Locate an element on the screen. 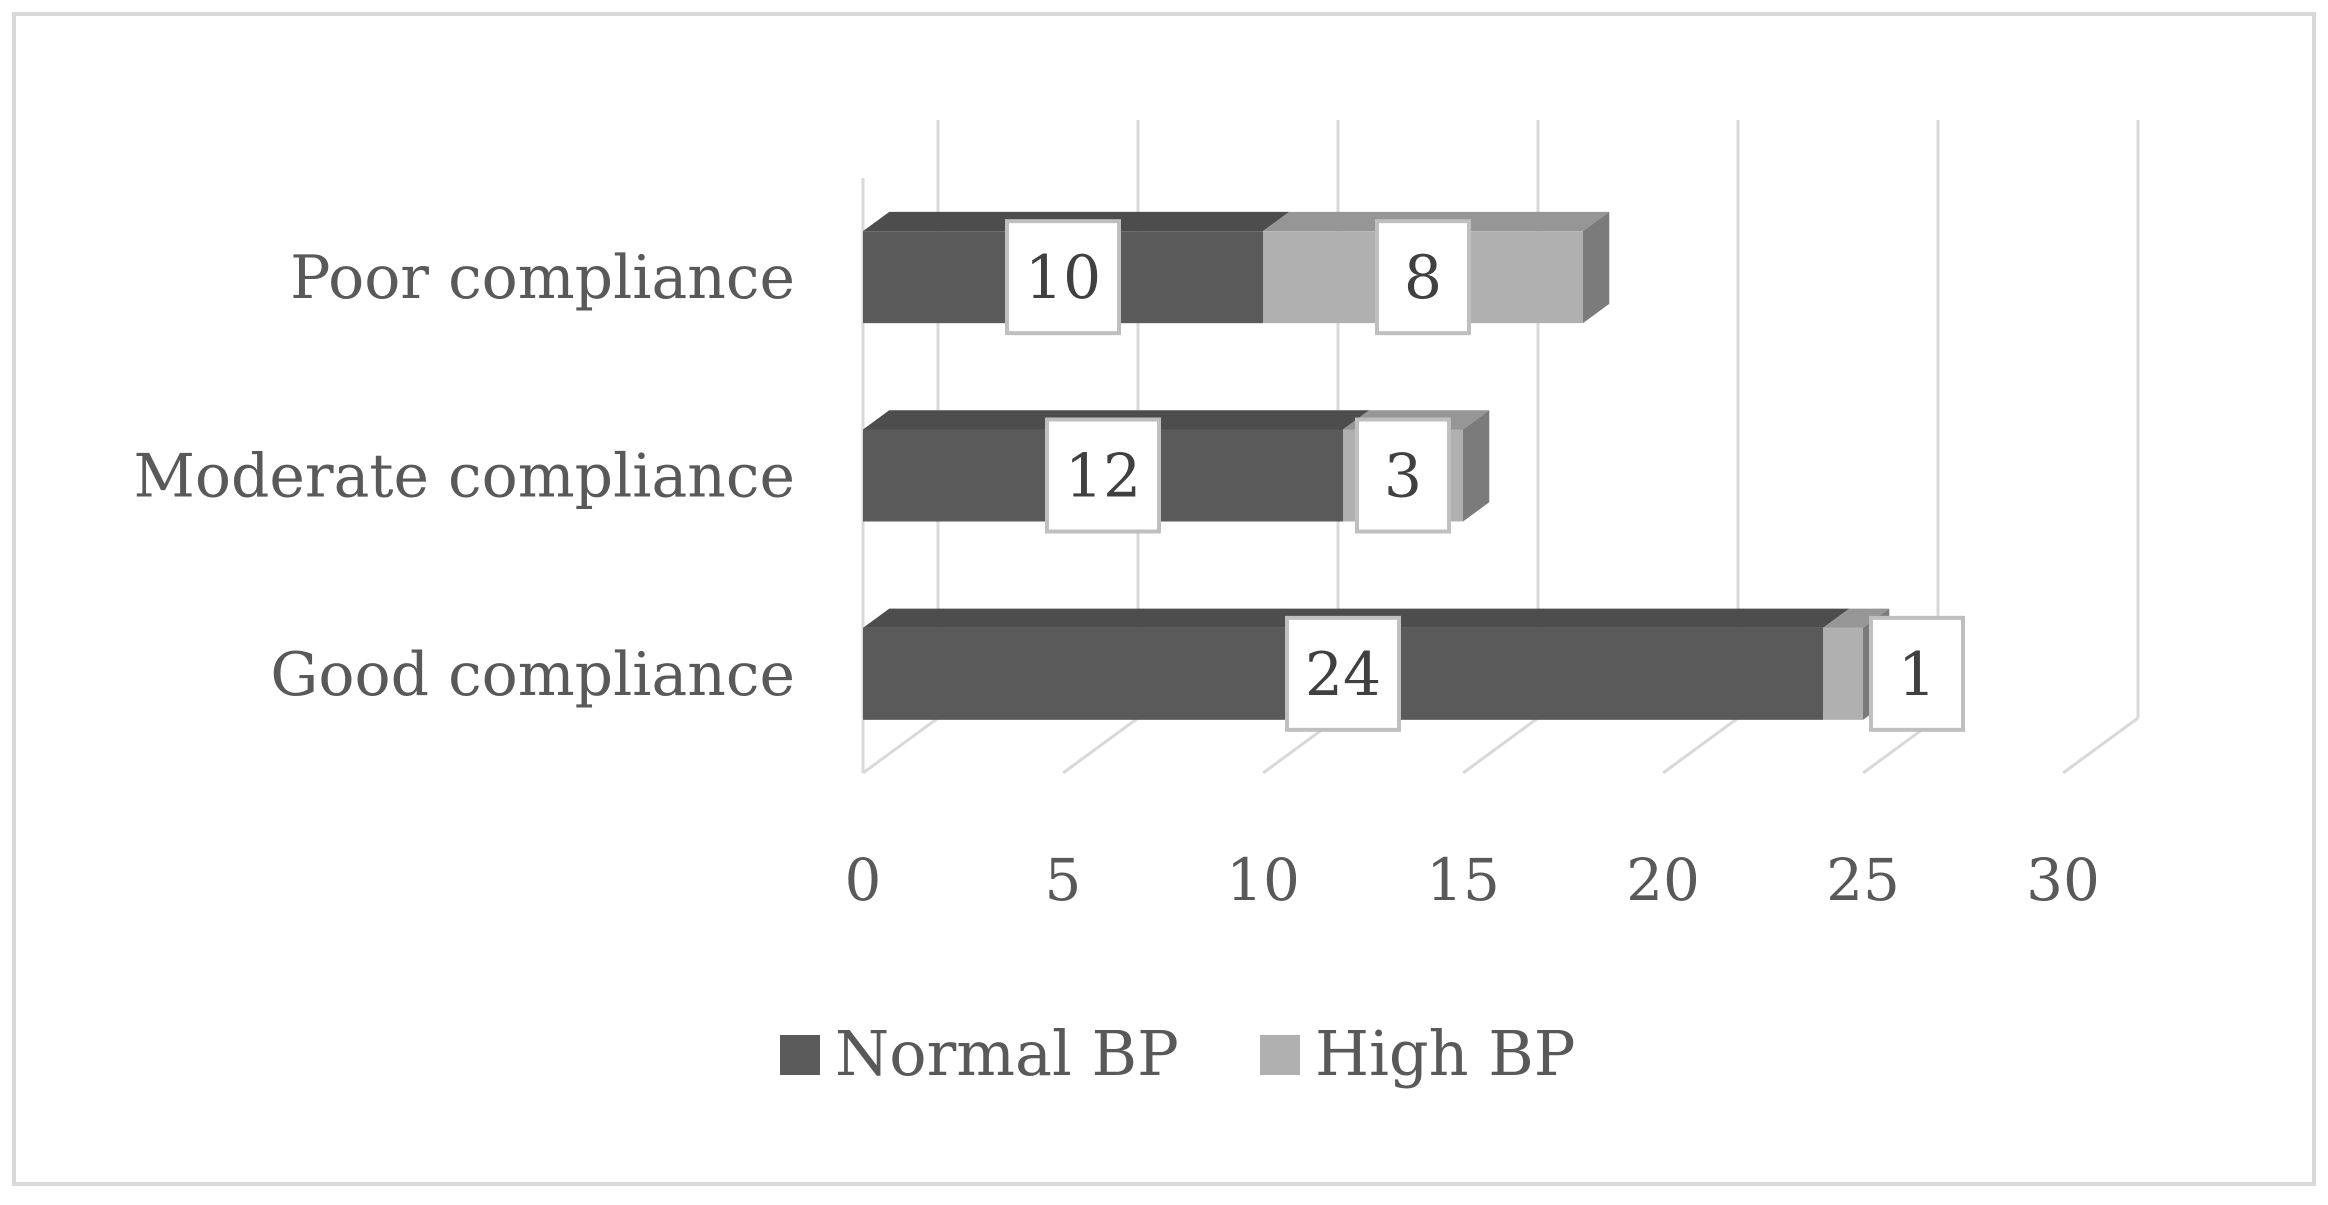 The image size is (2328, 1205). data-label: 1 is located at coordinates (1917, 673).